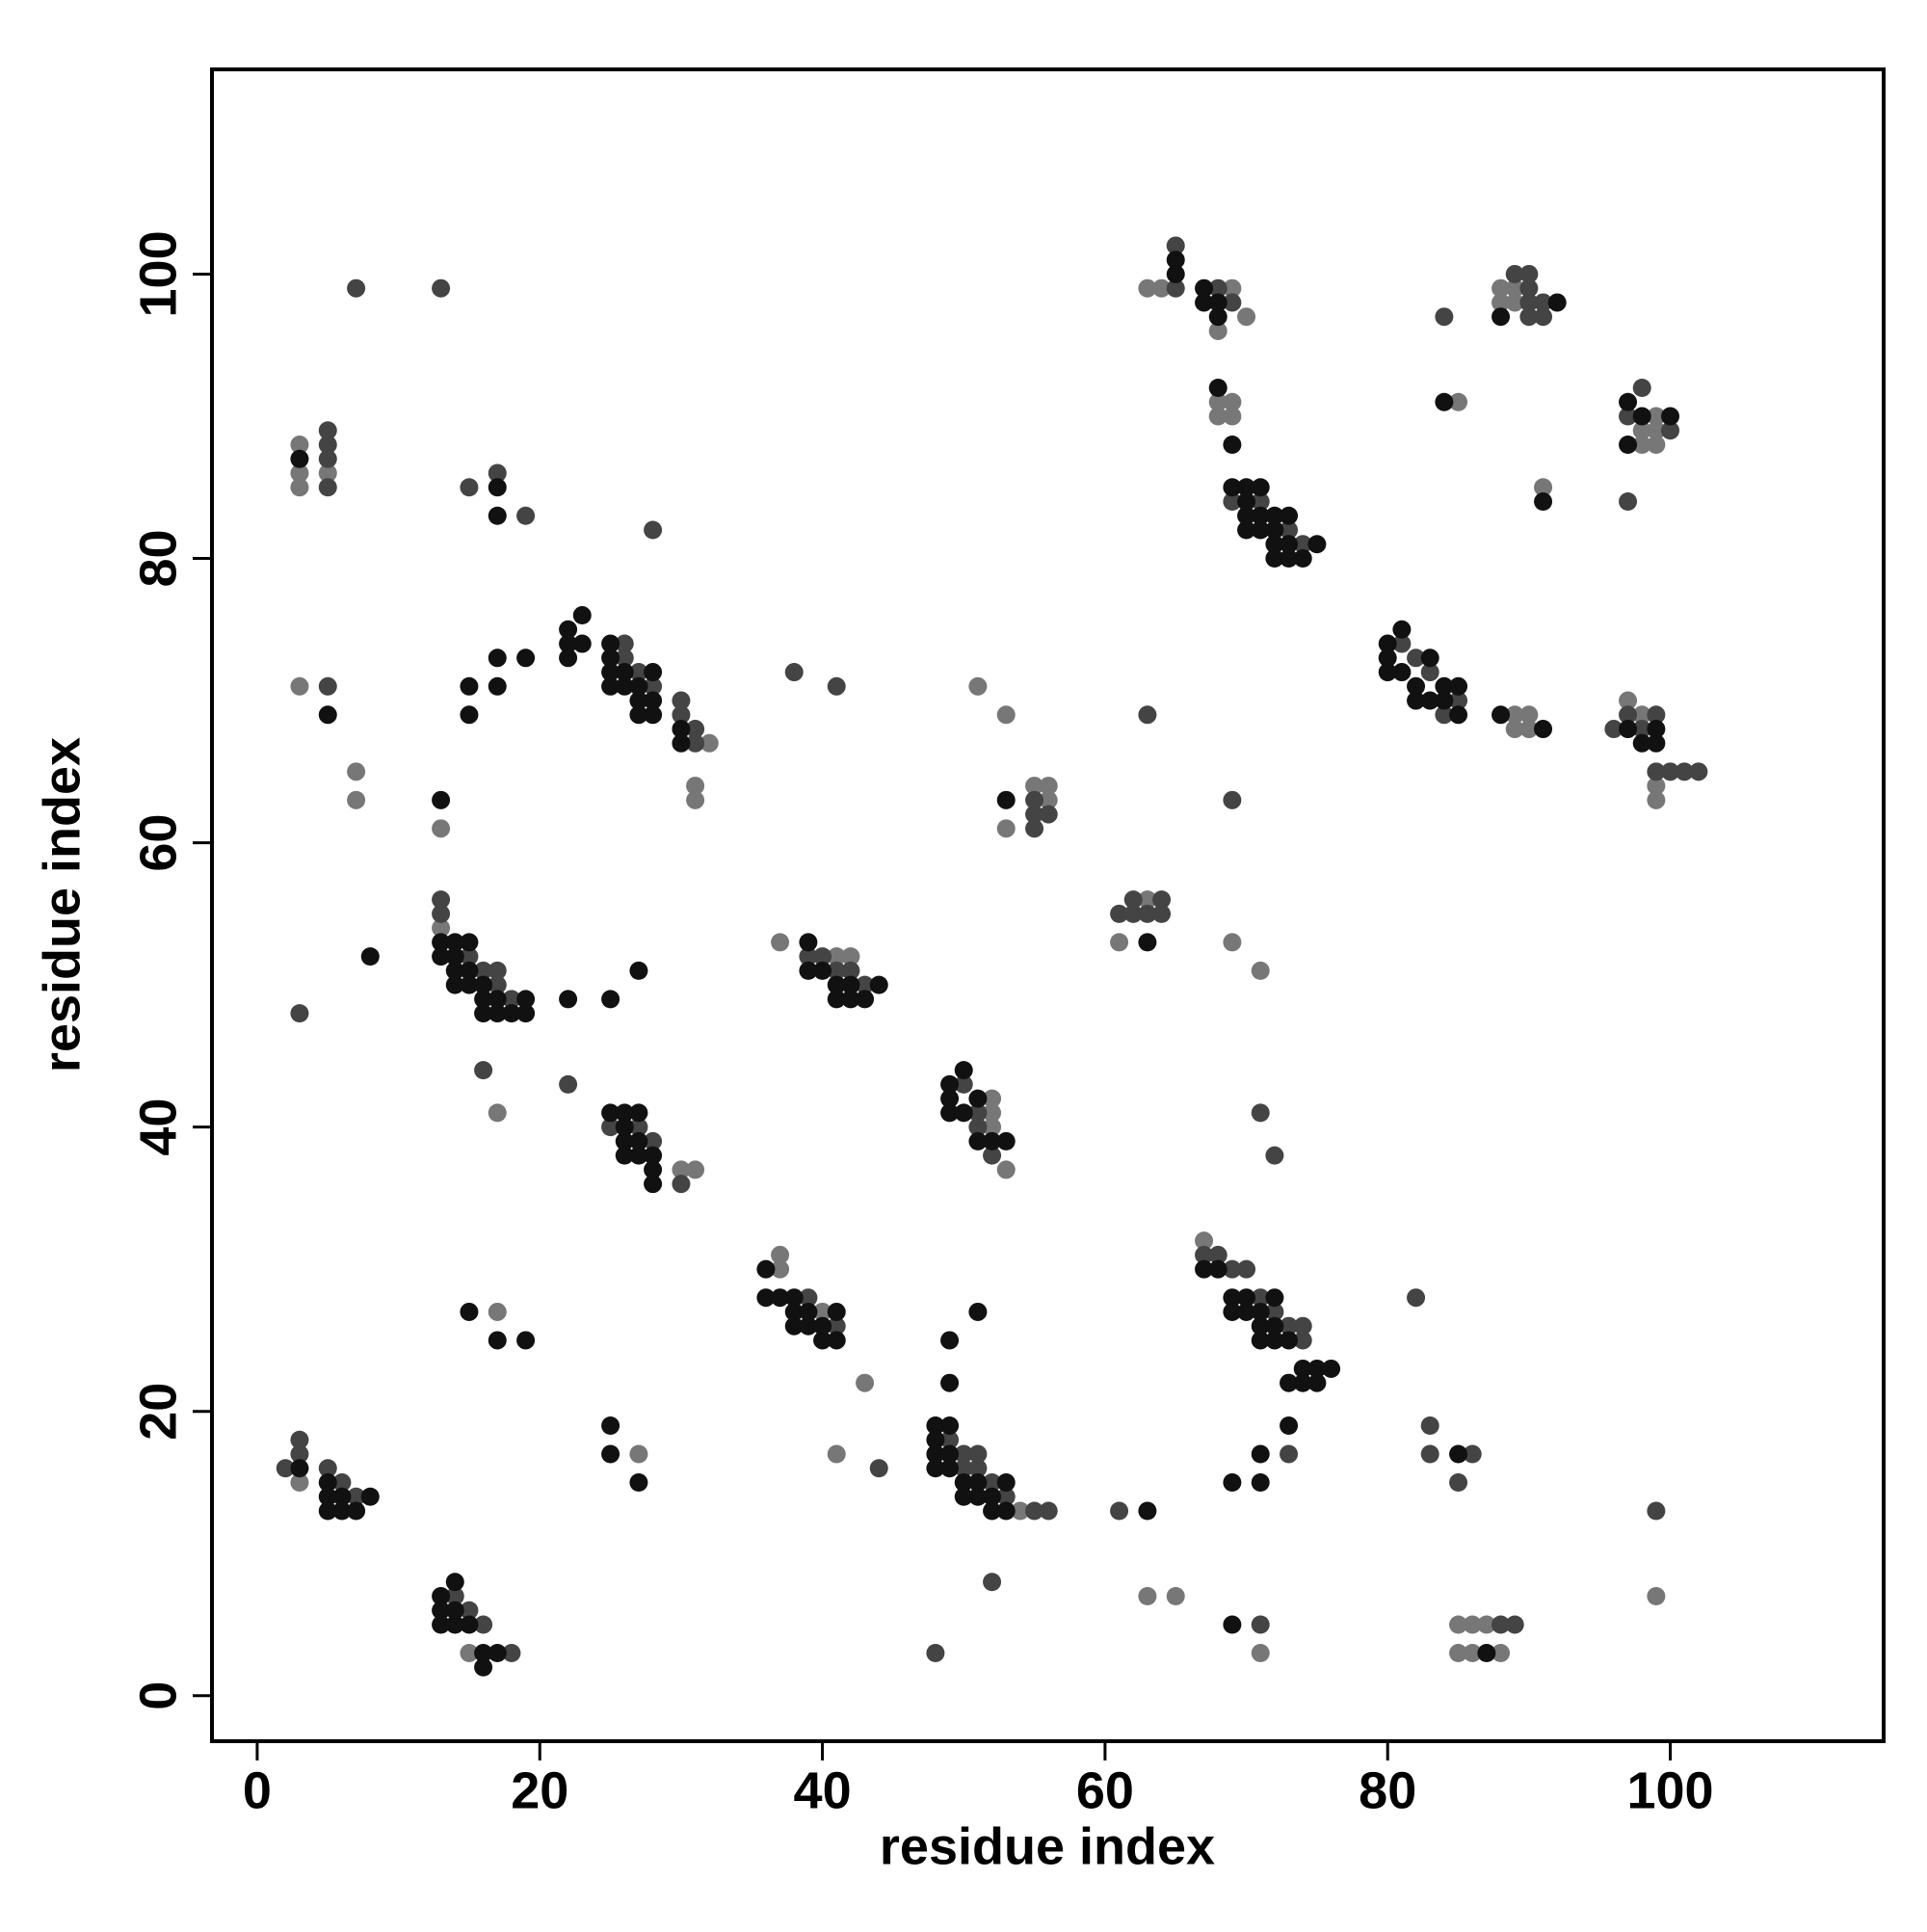  I want to click on y-tick-label: 0, so click(158, 1695).